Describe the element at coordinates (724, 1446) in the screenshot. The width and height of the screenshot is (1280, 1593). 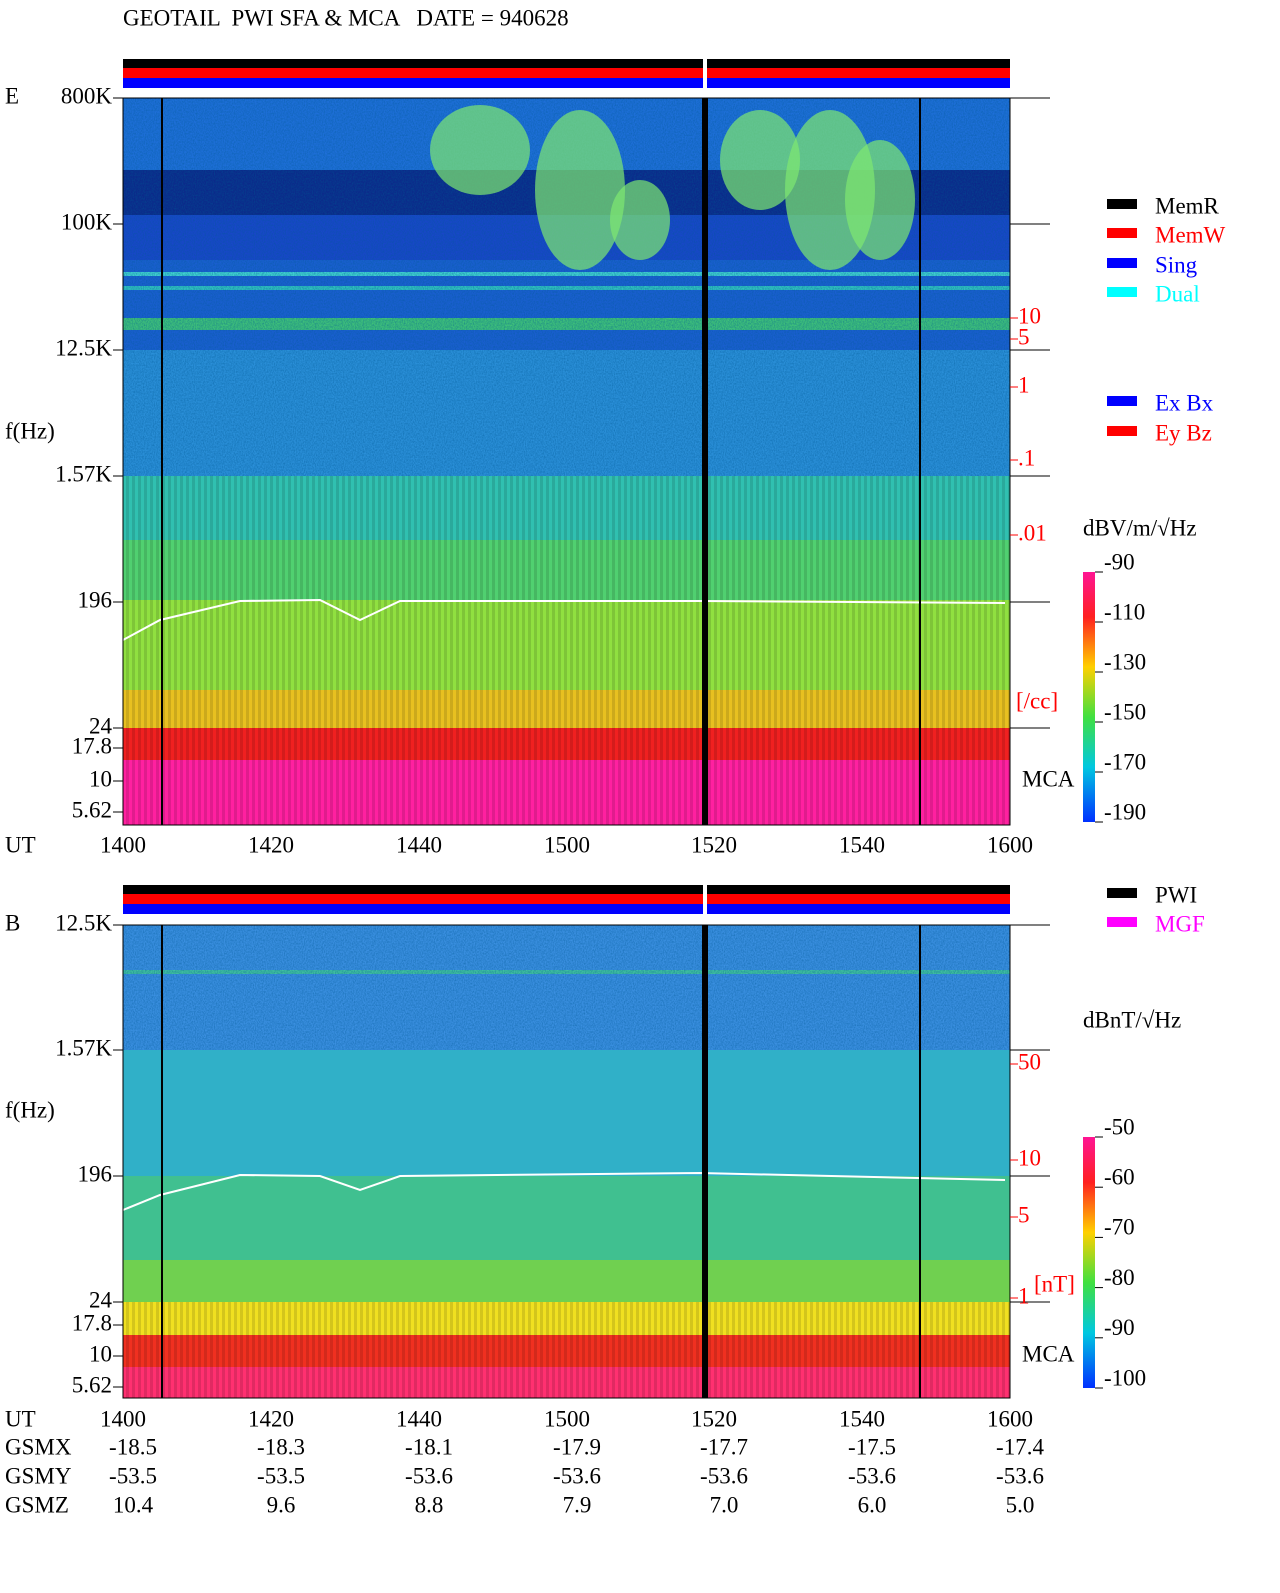
I see `orbit-value: -17.7` at that location.